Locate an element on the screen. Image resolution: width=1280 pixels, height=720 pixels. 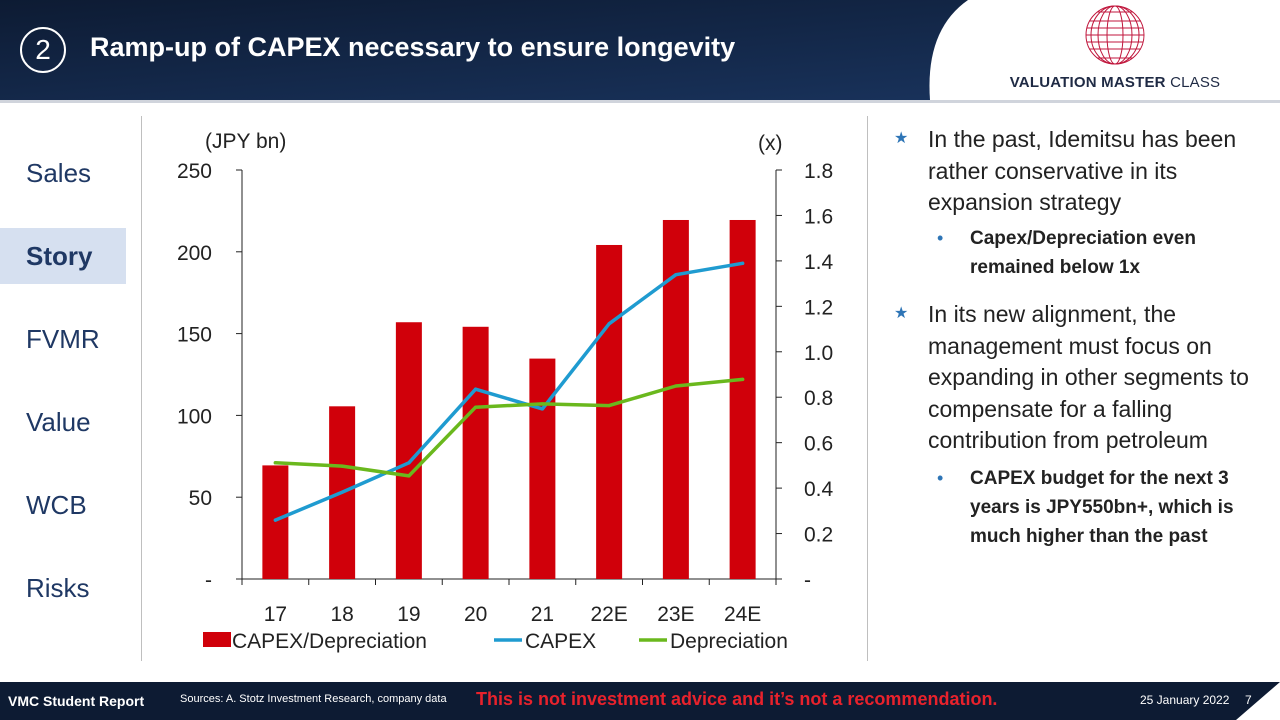
header-banner is located at coordinates (640, 50).